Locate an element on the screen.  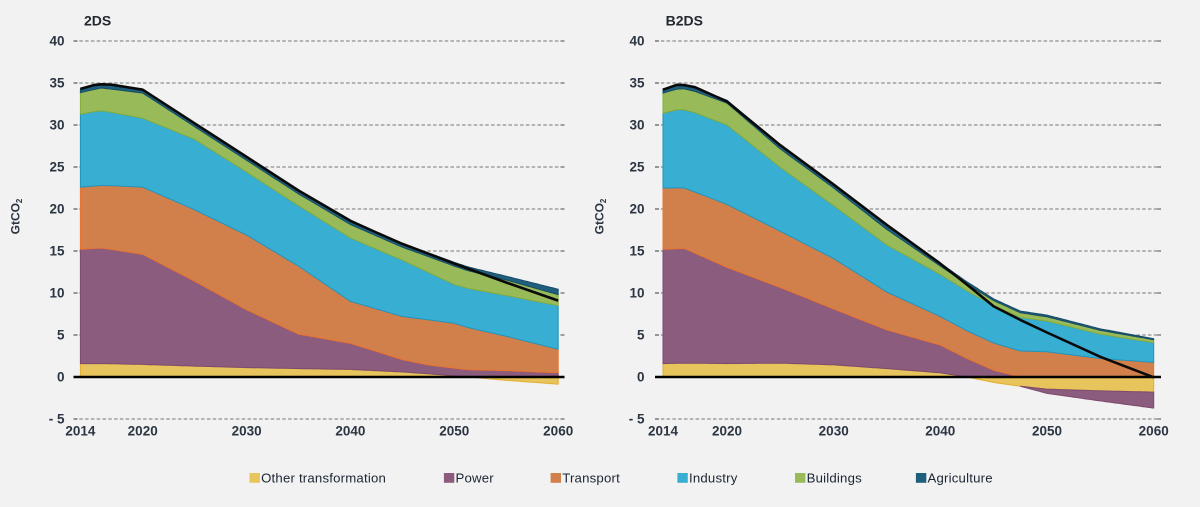
svg-text: Buildings is located at coordinates (835, 477).